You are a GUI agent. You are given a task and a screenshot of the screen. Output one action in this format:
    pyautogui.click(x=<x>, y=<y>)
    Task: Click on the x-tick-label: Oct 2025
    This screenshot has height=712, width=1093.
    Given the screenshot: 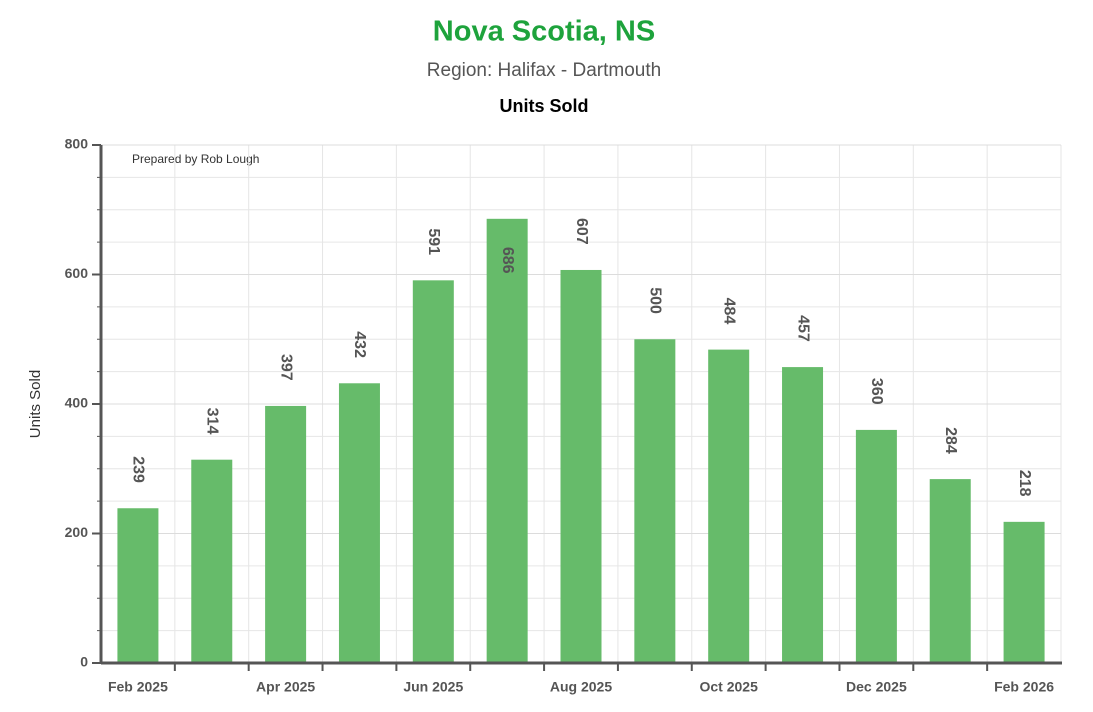 What is the action you would take?
    pyautogui.click(x=729, y=687)
    